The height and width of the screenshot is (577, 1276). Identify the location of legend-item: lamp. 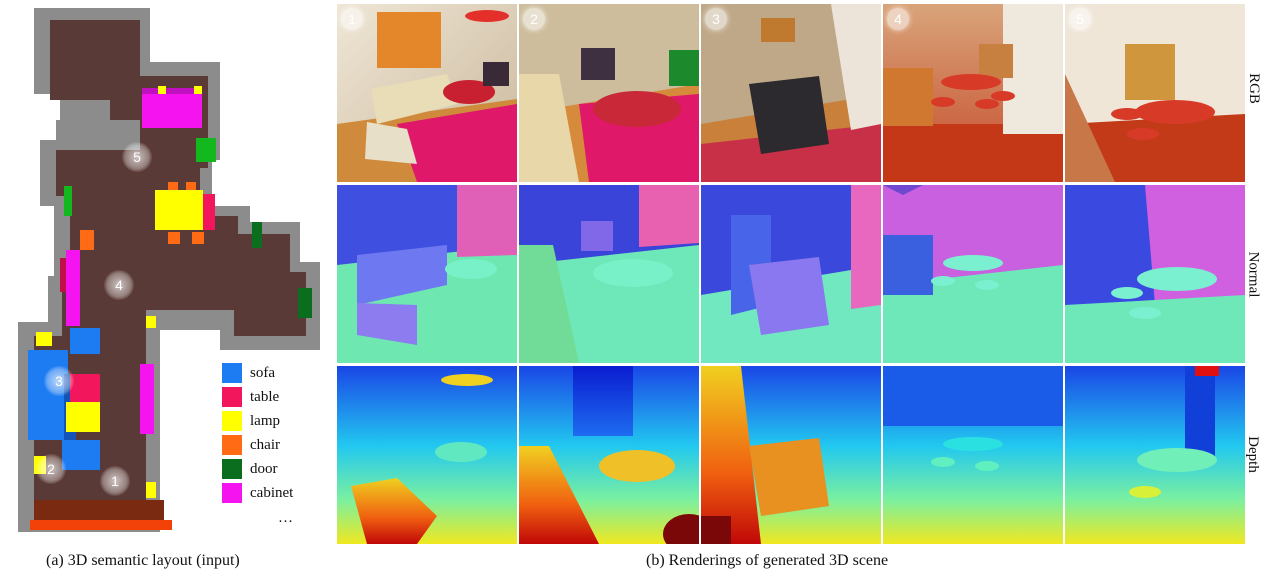
(272, 421).